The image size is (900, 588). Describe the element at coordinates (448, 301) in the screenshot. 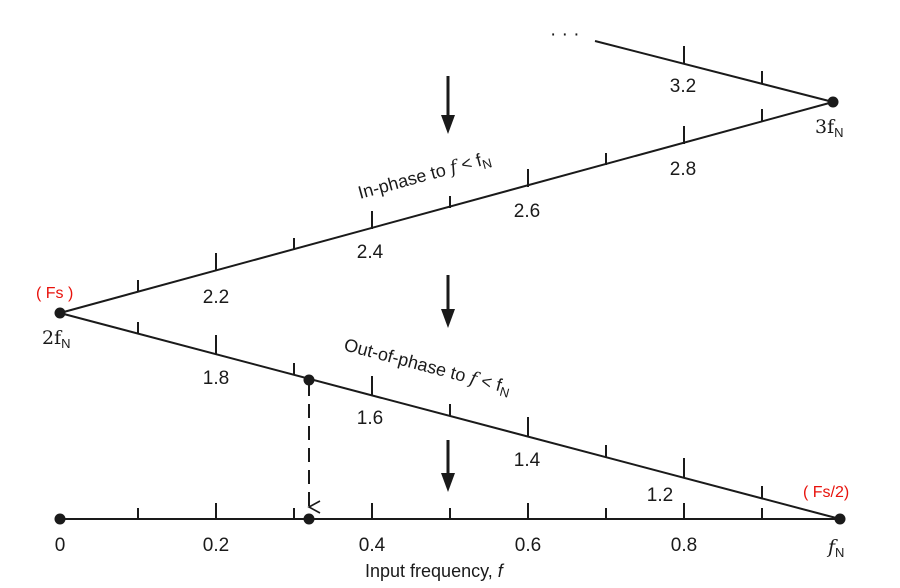

I see `down-arrow-middle` at that location.